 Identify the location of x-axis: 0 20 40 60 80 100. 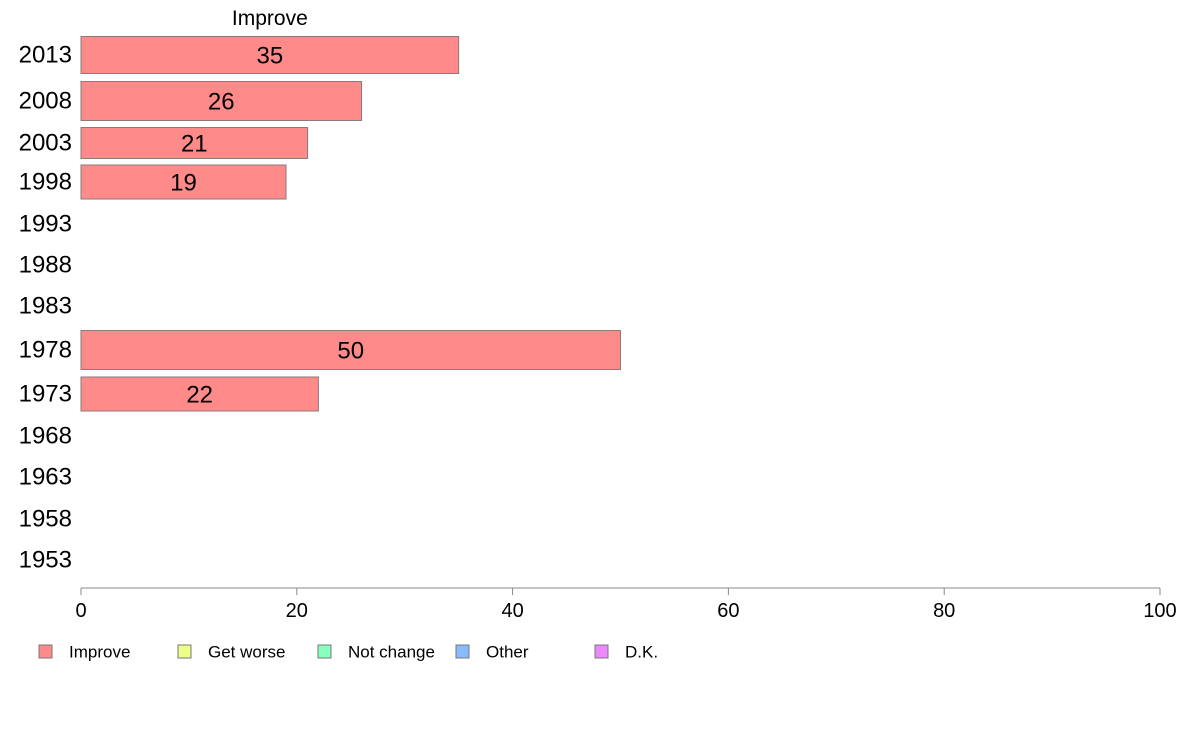
(626, 604).